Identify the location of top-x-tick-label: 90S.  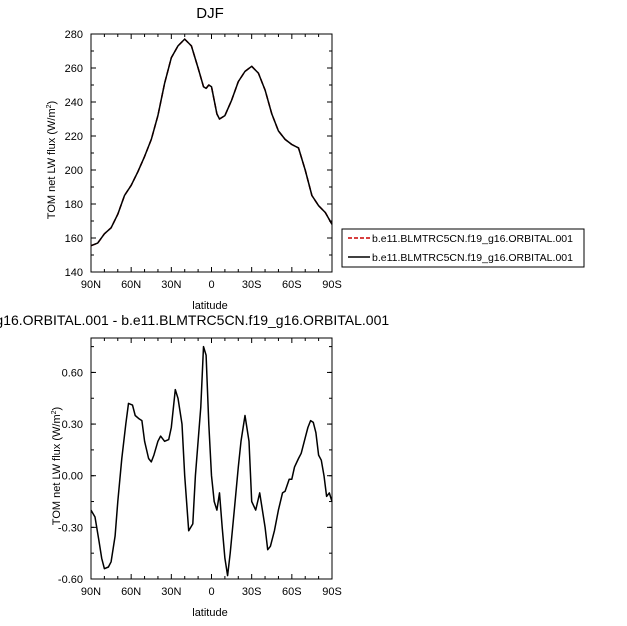
(332, 285).